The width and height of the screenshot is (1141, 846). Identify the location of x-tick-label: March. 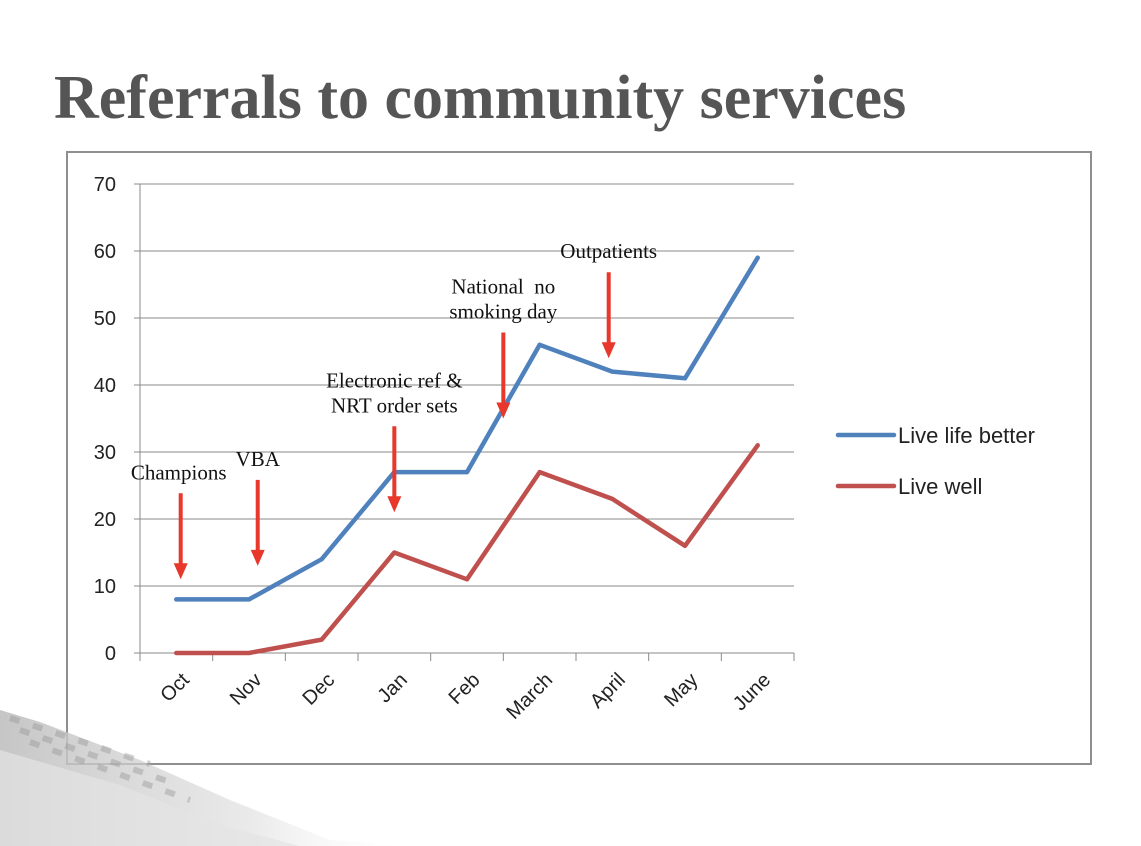
(529, 696).